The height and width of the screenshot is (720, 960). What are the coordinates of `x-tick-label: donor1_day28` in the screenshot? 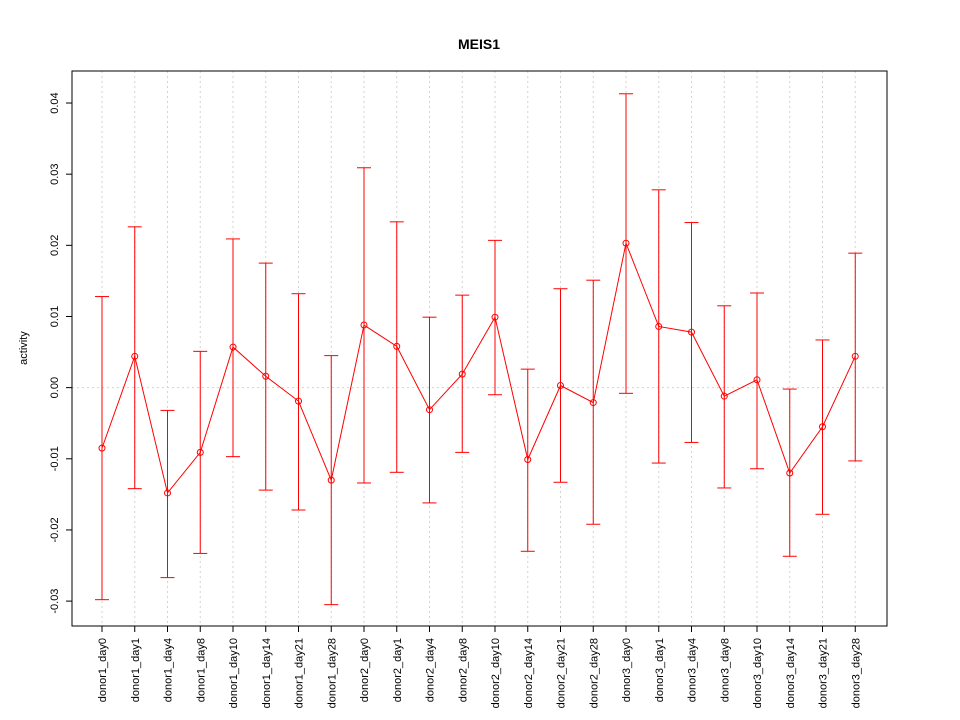 It's located at (332, 673).